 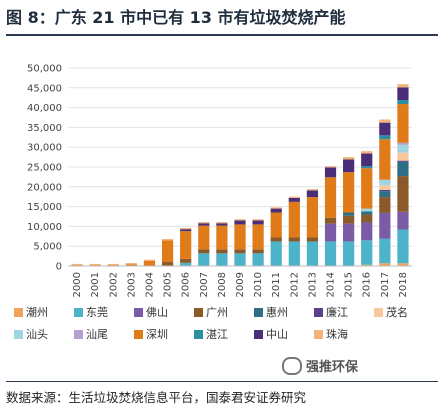 I want to click on chart-legend: 潮州 东莞 佛山 广州 惠州 廉江 茂名汕头 汕尾 深圳 湛江 中山 珠海, so click(x=226, y=330).